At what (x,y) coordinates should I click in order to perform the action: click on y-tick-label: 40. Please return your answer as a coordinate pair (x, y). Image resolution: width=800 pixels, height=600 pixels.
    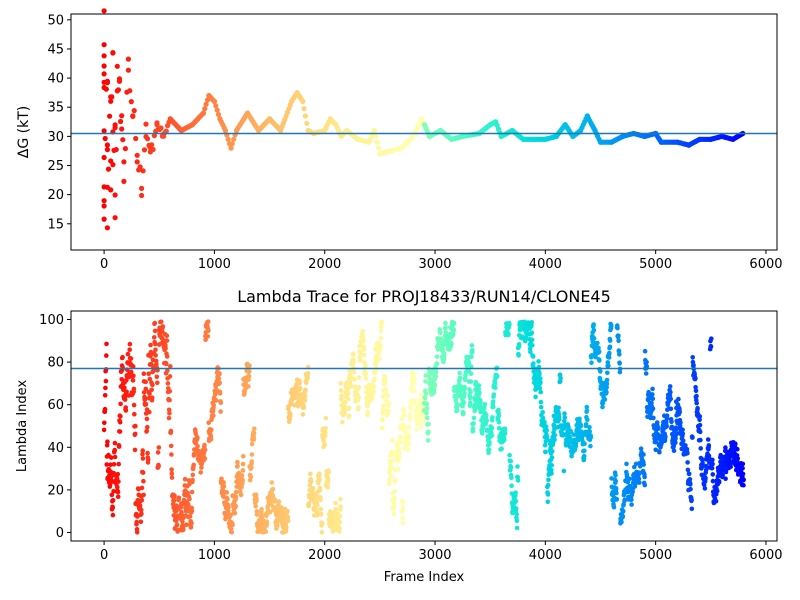
    Looking at the image, I should click on (55, 79).